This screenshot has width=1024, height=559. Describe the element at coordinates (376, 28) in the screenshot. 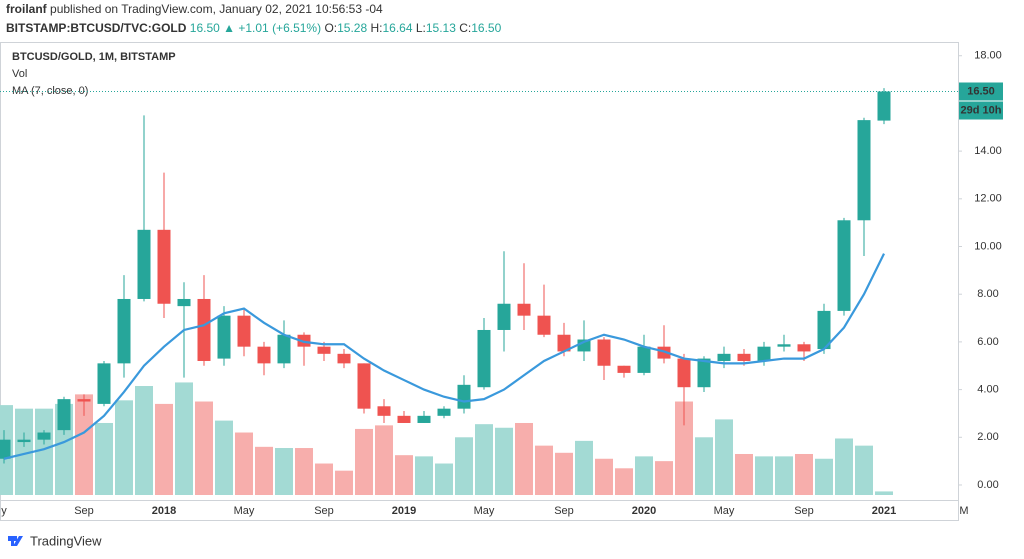

I see `h-label: H:` at that location.